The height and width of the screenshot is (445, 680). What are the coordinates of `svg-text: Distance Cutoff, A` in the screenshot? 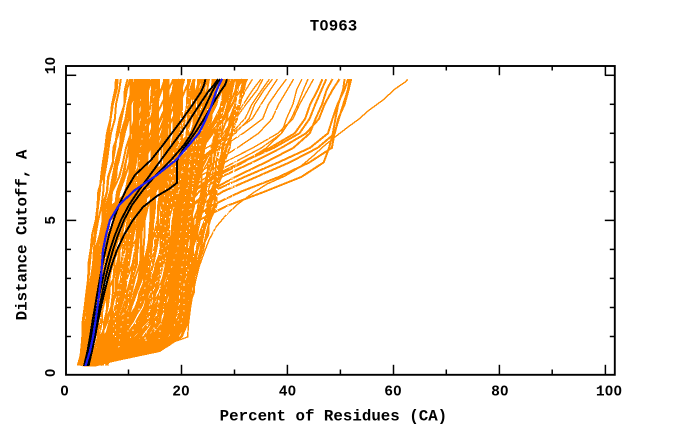 It's located at (23, 234).